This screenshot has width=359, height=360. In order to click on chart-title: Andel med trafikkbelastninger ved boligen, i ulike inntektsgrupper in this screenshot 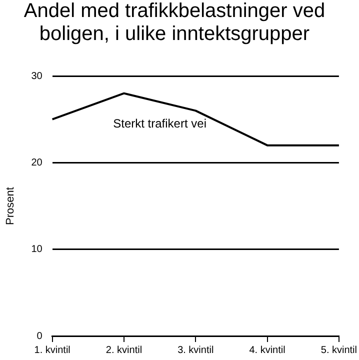, I will do `click(175, 23)`.